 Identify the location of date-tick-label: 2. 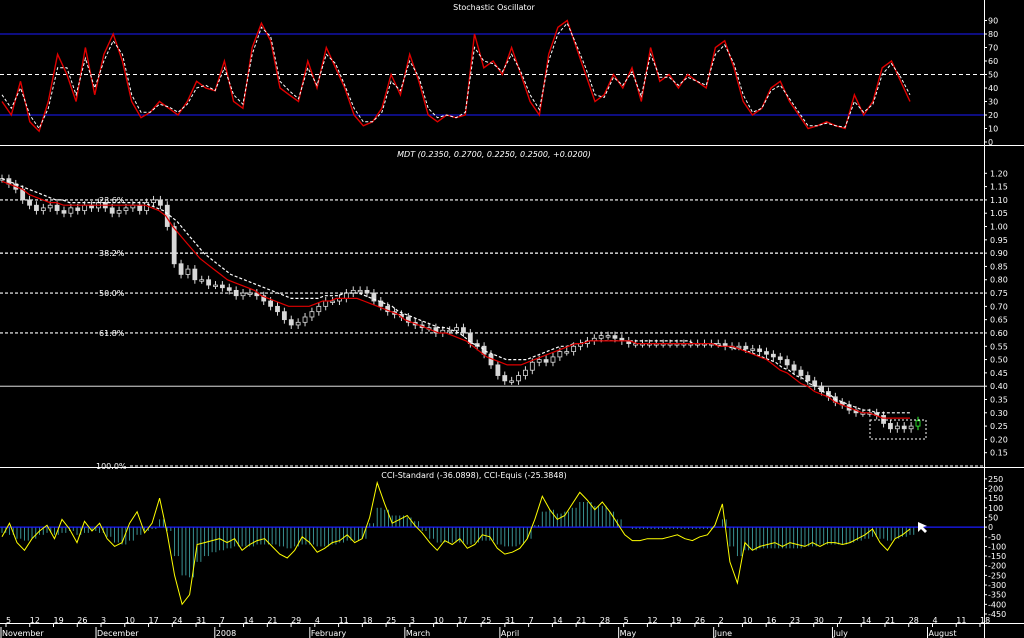
(721, 620).